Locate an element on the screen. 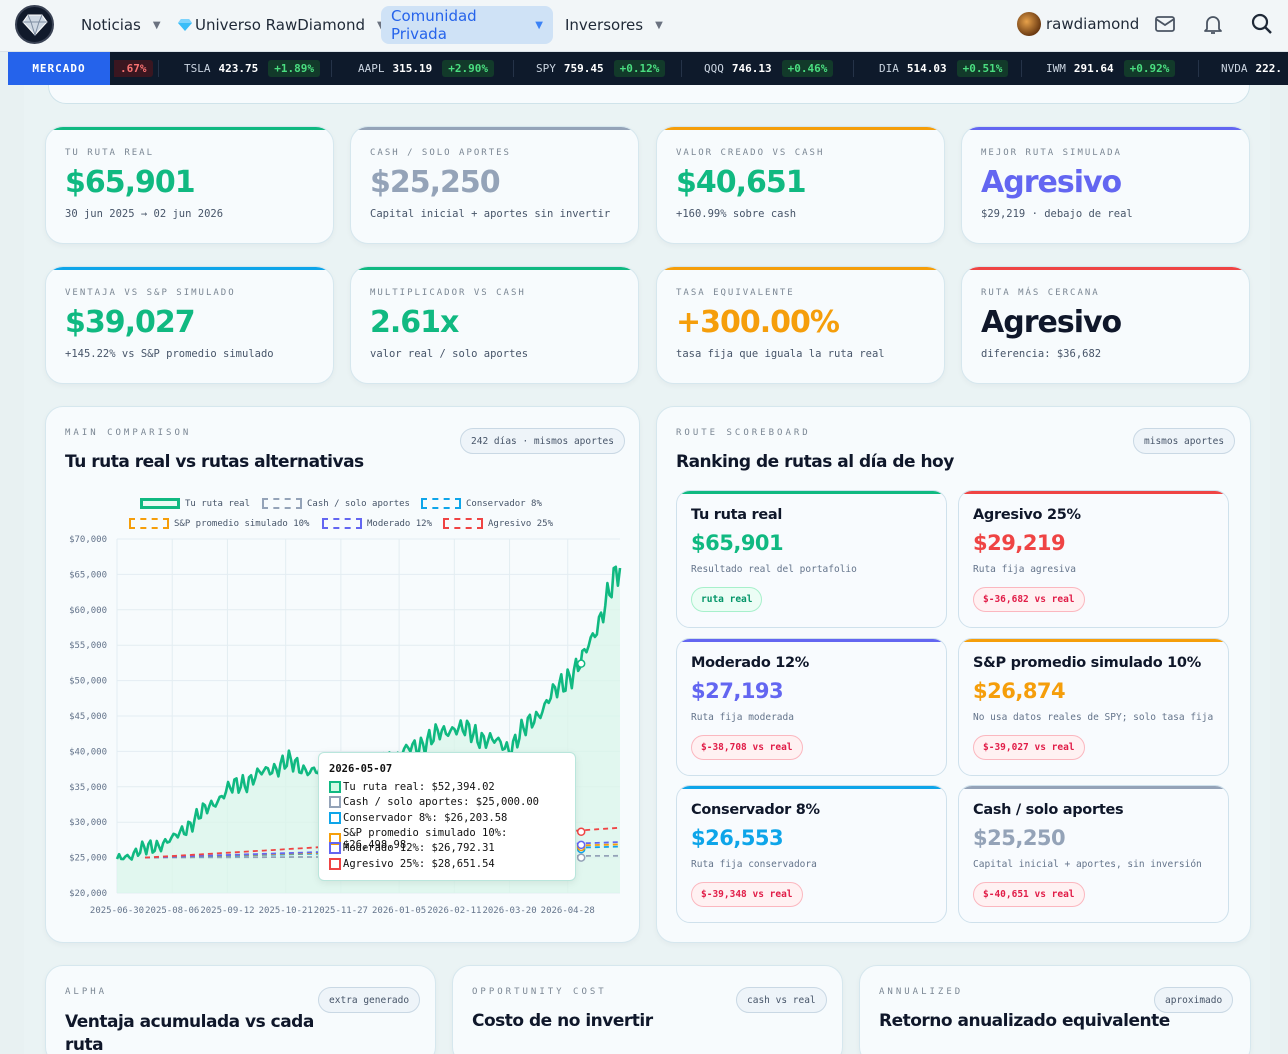  card-pill: 242 días · mismos aportes is located at coordinates (542, 441).